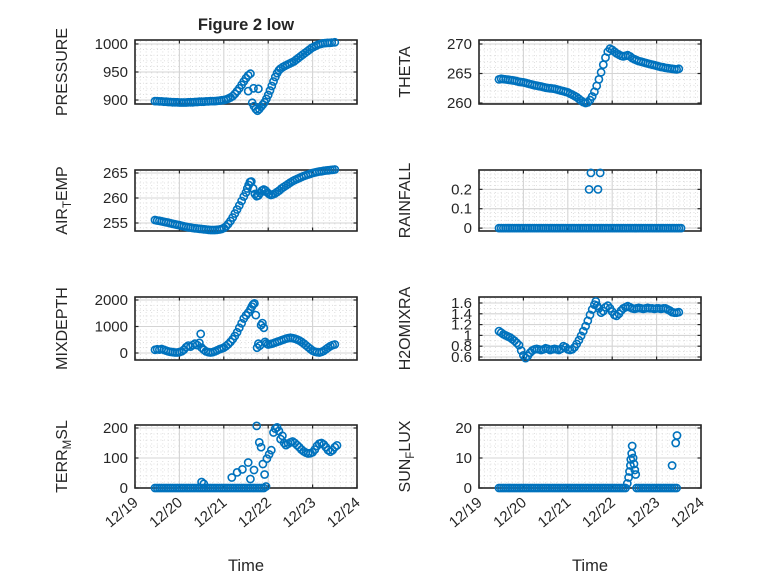 The height and width of the screenshot is (583, 778). What do you see at coordinates (688, 512) in the screenshot?
I see `x-tick-label: 12/24` at bounding box center [688, 512].